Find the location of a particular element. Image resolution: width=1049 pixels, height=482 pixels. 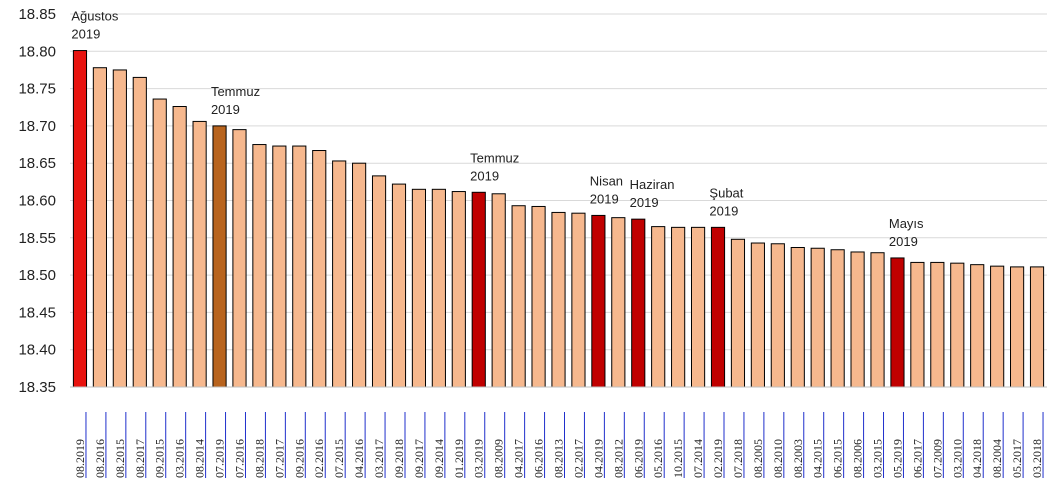

svg-text: 06.2019 is located at coordinates (638, 458).